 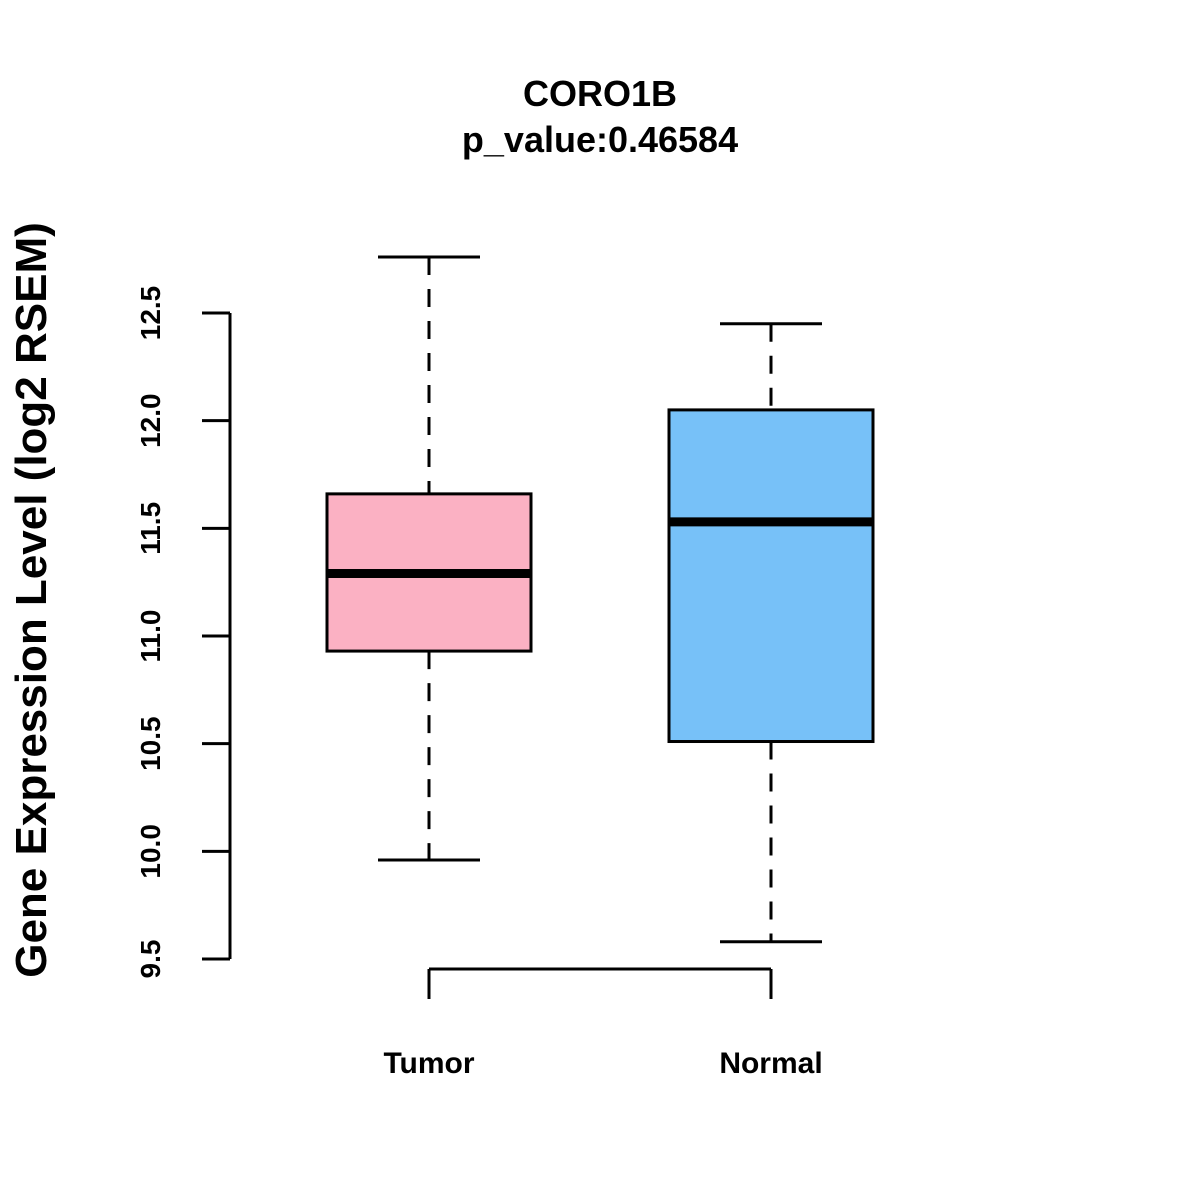 I want to click on y-tick-label: 10.0, so click(x=150, y=851).